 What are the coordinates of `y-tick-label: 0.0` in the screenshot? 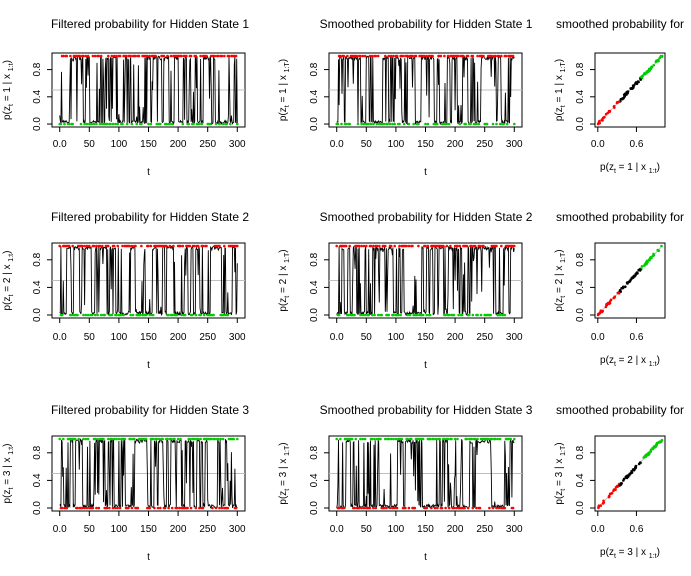 It's located at (580, 315).